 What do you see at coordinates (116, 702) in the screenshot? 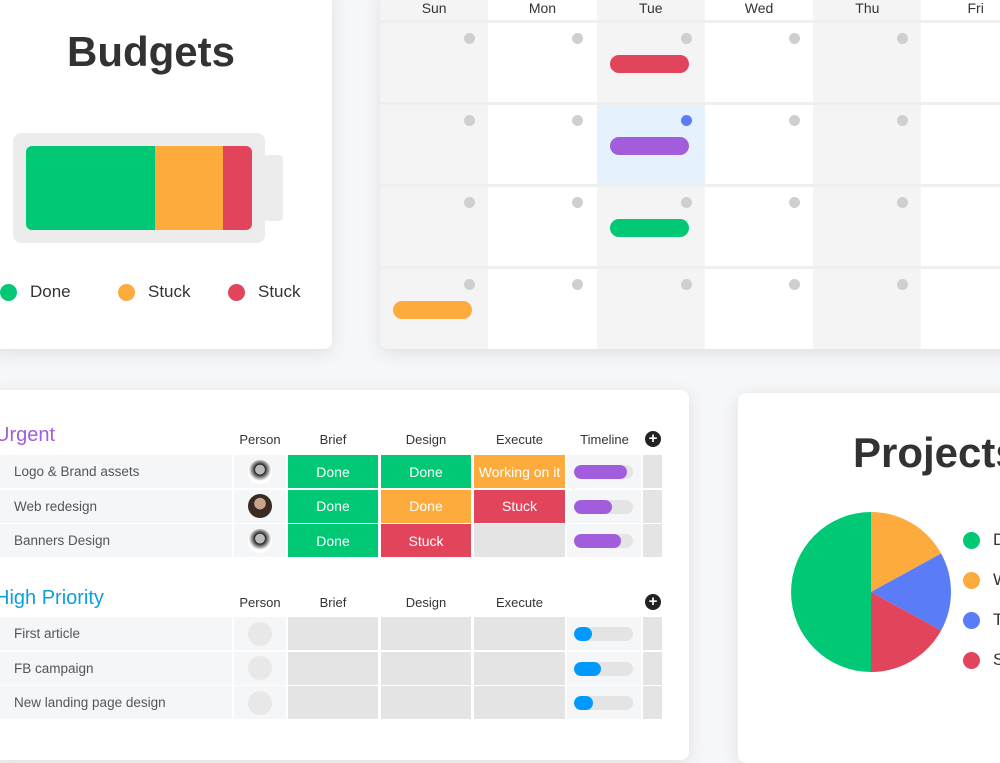
I see `item-name: New landing page design` at bounding box center [116, 702].